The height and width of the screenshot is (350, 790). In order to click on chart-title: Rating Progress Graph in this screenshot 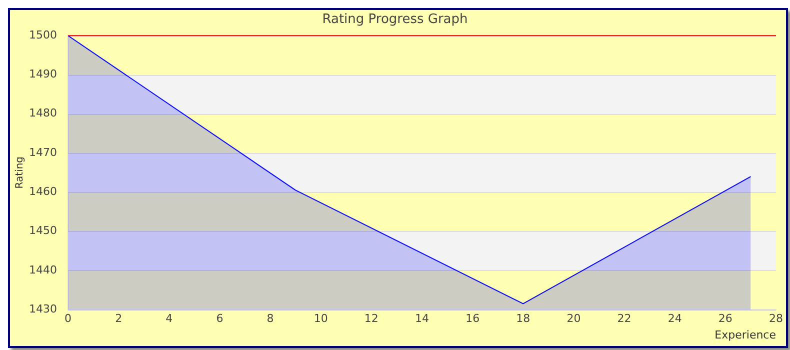, I will do `click(395, 20)`.